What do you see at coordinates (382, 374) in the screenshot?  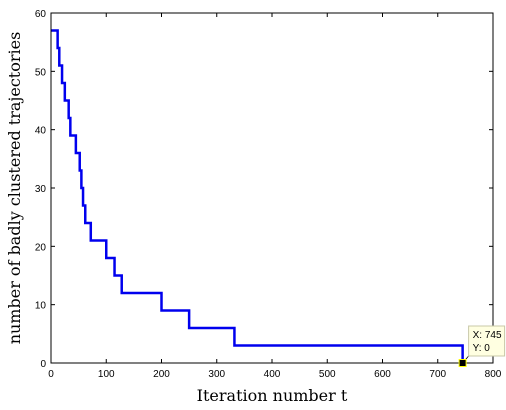 I see `x-tick-label: 600` at bounding box center [382, 374].